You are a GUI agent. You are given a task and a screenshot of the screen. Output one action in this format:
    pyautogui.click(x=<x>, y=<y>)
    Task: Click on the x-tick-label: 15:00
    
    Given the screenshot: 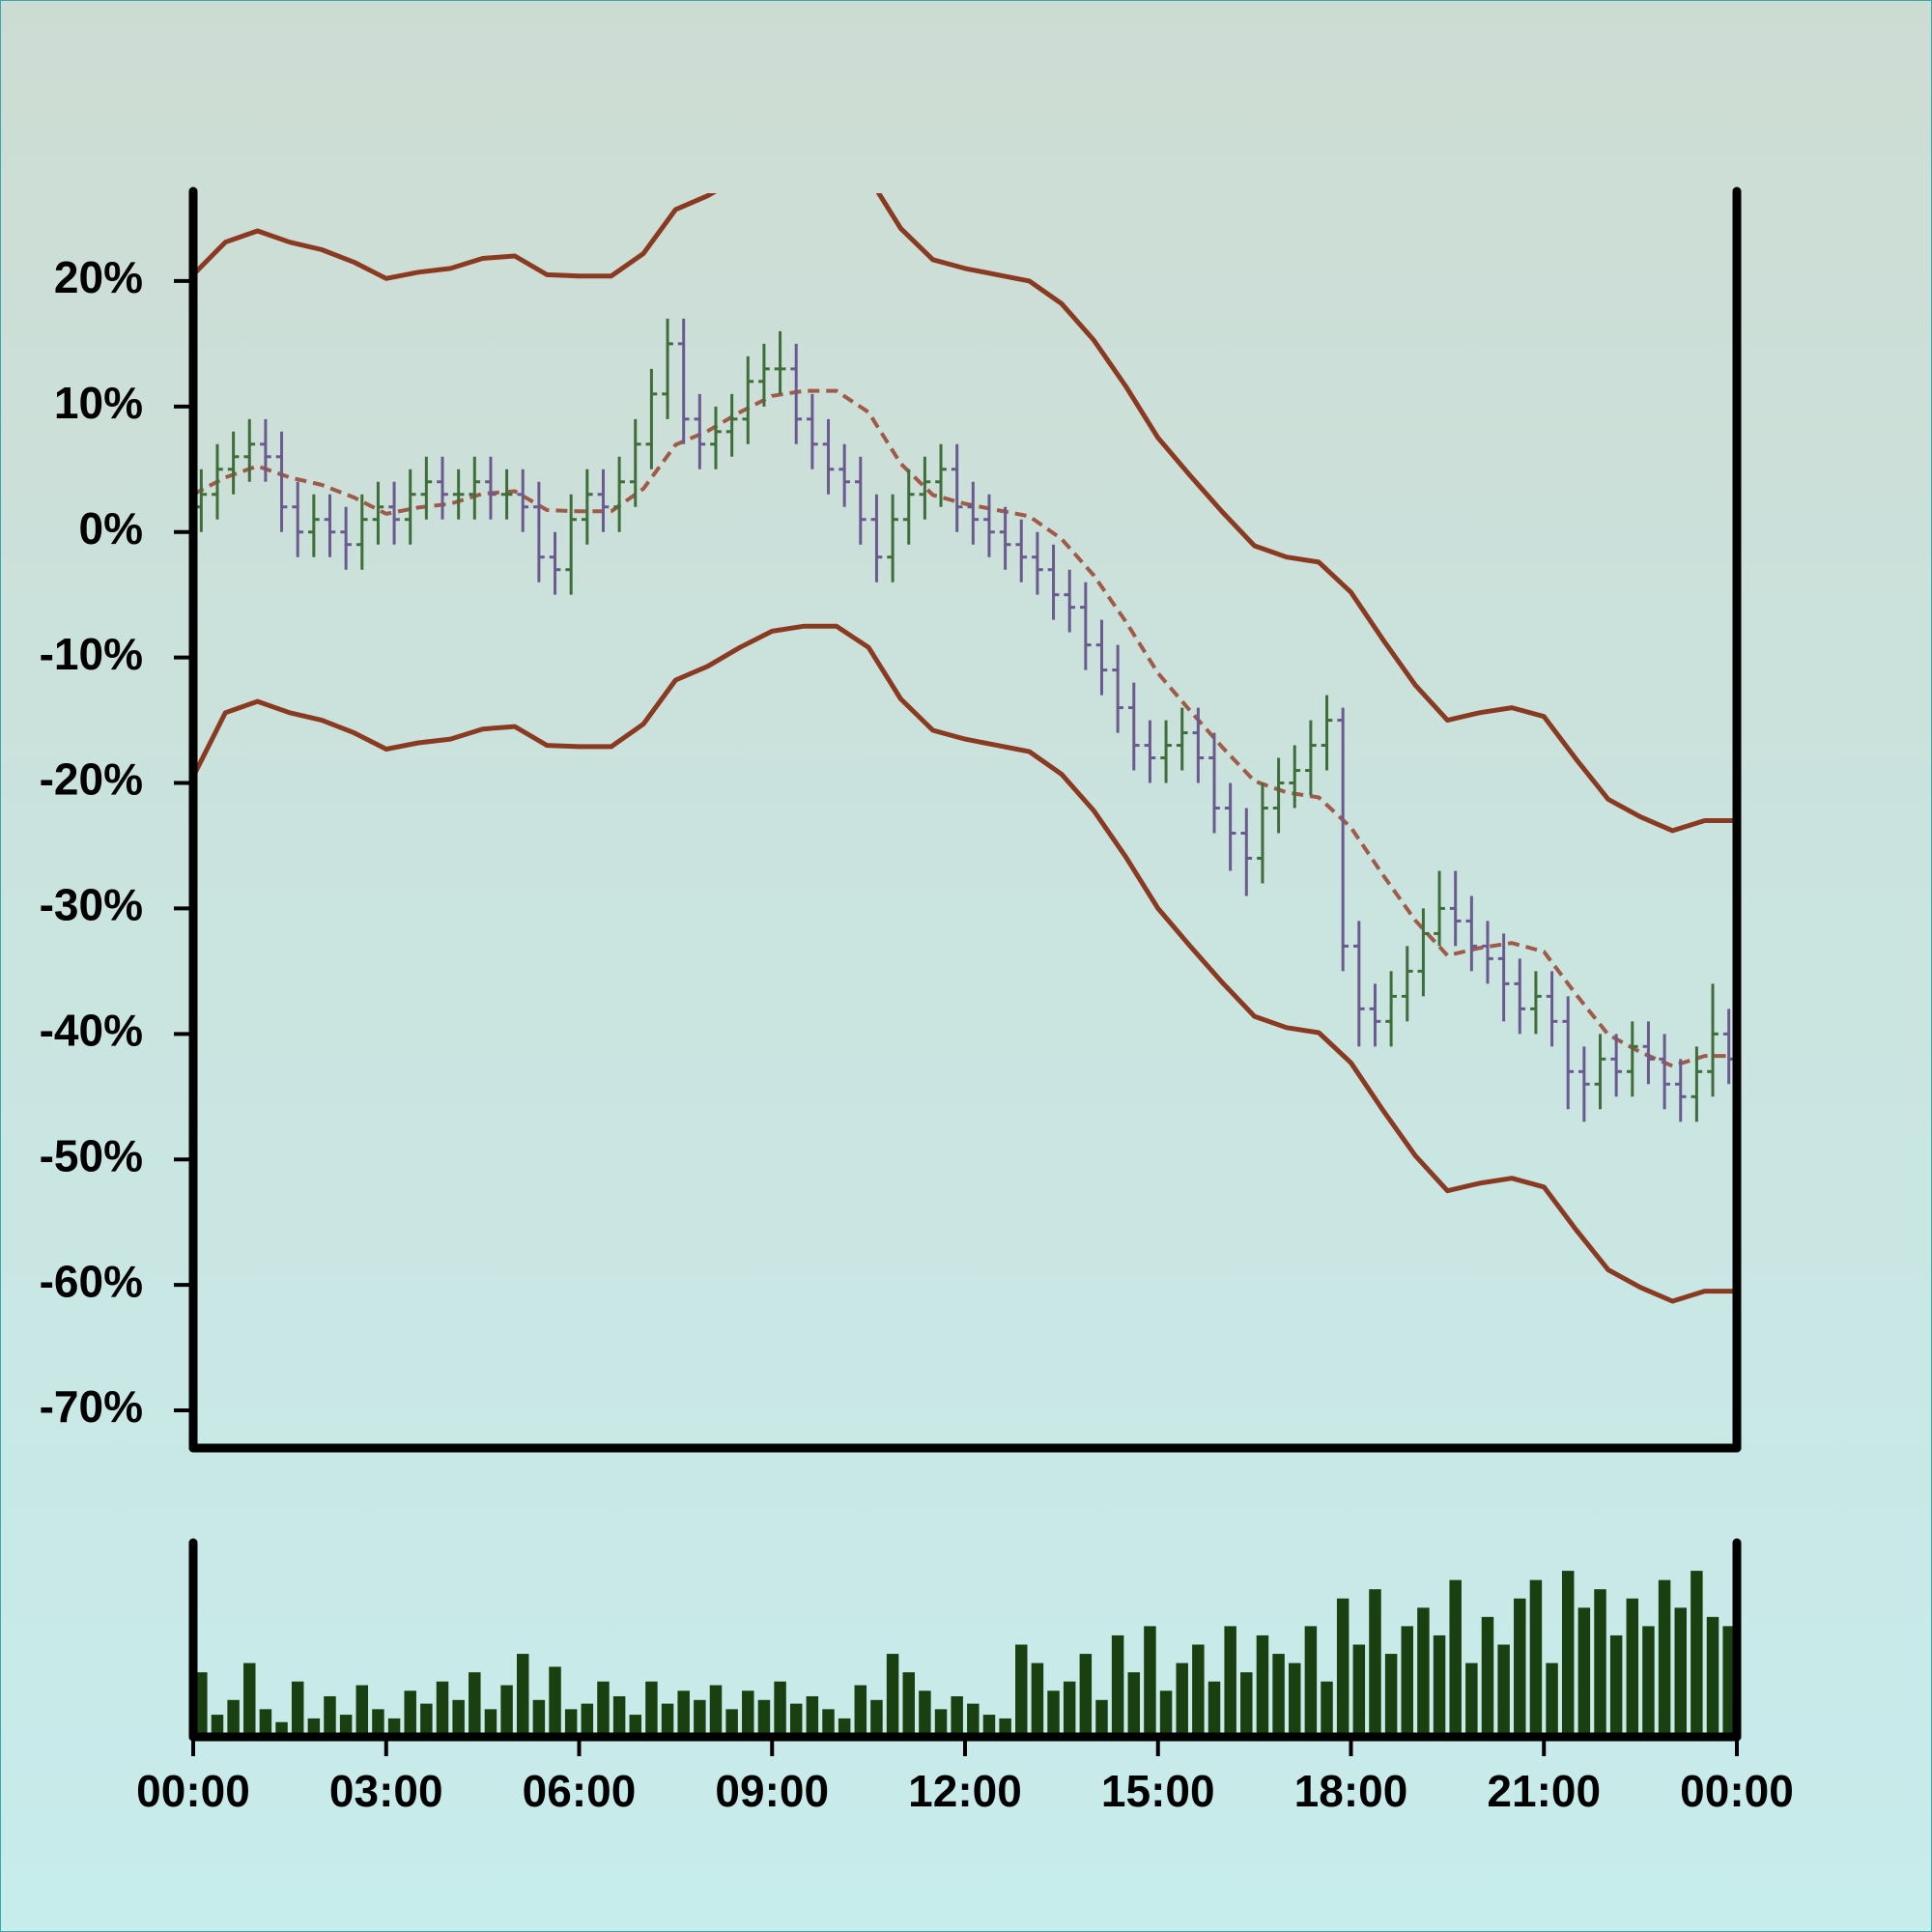 What is the action you would take?
    pyautogui.click(x=1158, y=1791)
    